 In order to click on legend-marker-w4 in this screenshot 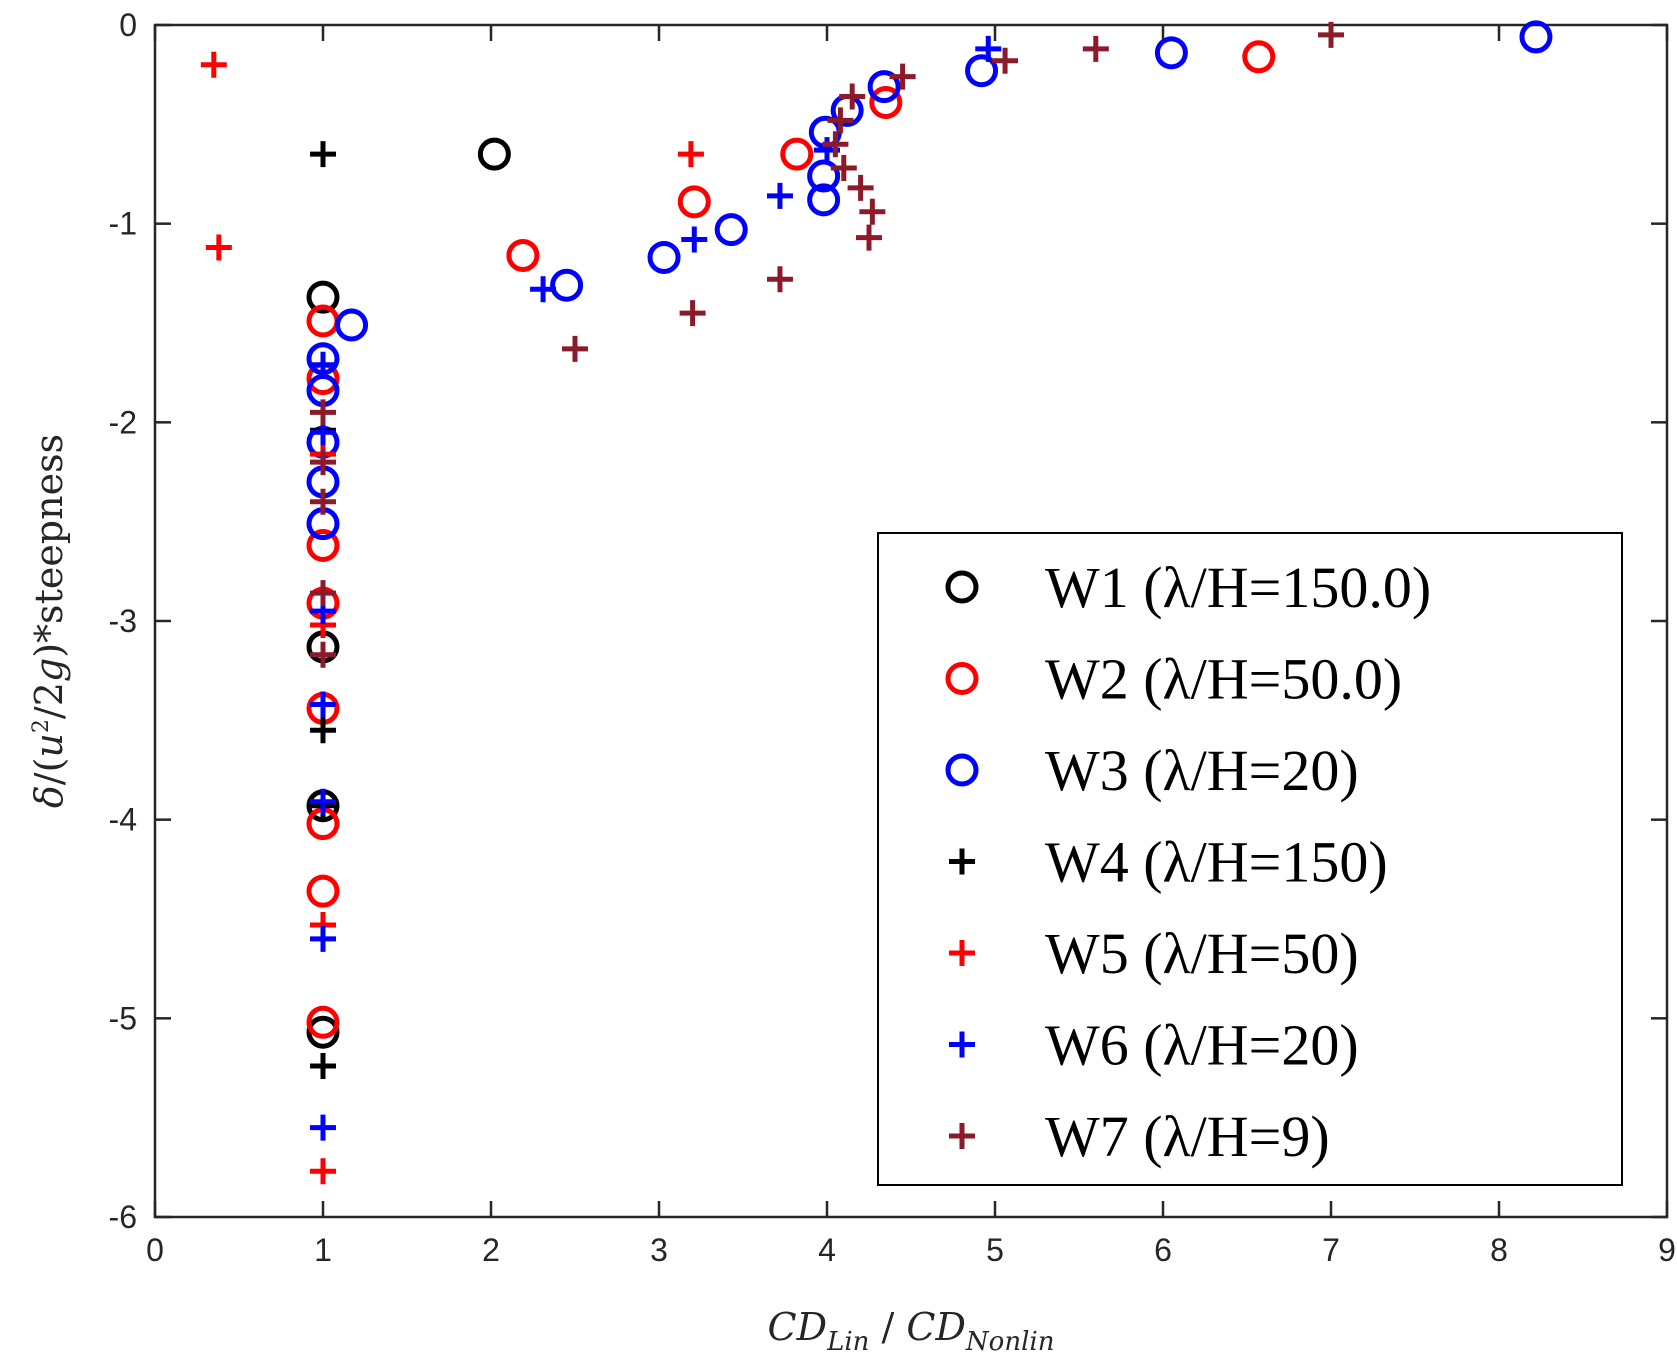, I will do `click(962, 861)`.